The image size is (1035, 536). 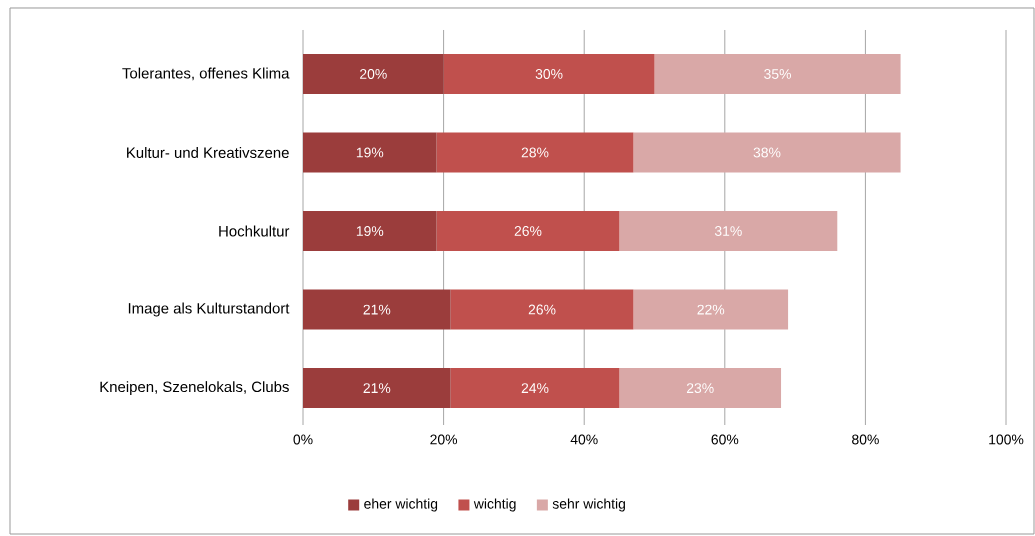 I want to click on x-tick-label: 20%, so click(x=444, y=439).